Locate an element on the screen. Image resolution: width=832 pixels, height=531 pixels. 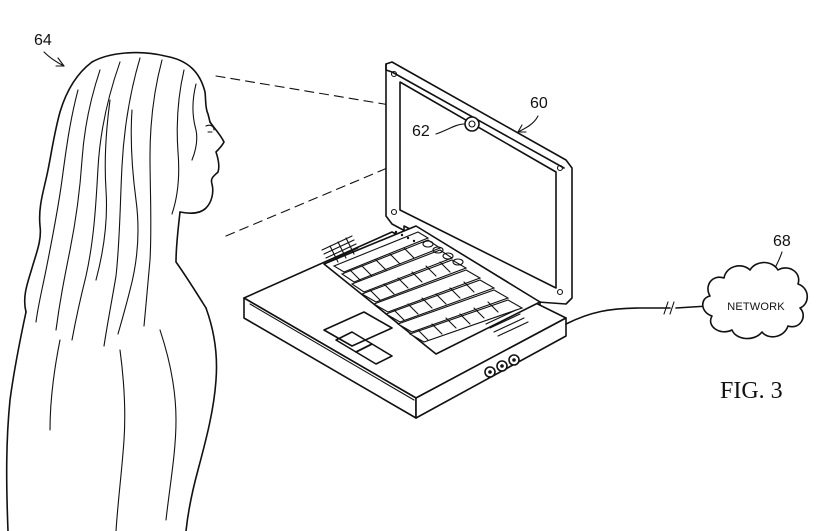
network-cloud: NETWORK 68 is located at coordinates (755, 286).